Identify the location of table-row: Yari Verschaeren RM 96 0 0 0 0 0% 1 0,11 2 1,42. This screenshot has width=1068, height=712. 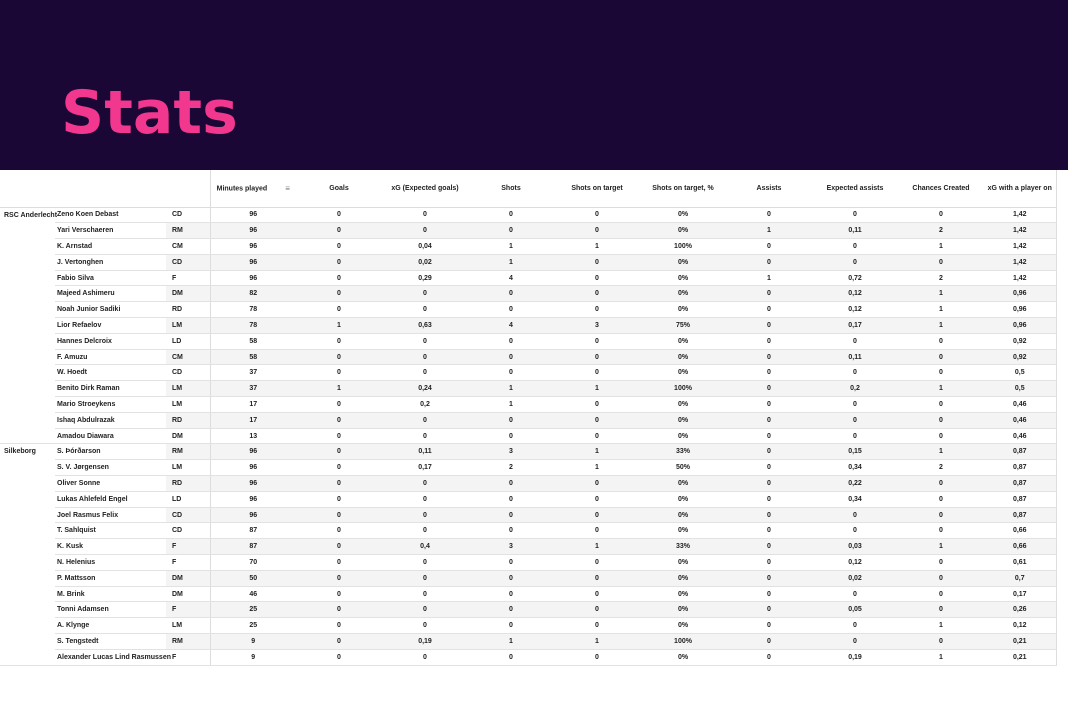
(528, 231).